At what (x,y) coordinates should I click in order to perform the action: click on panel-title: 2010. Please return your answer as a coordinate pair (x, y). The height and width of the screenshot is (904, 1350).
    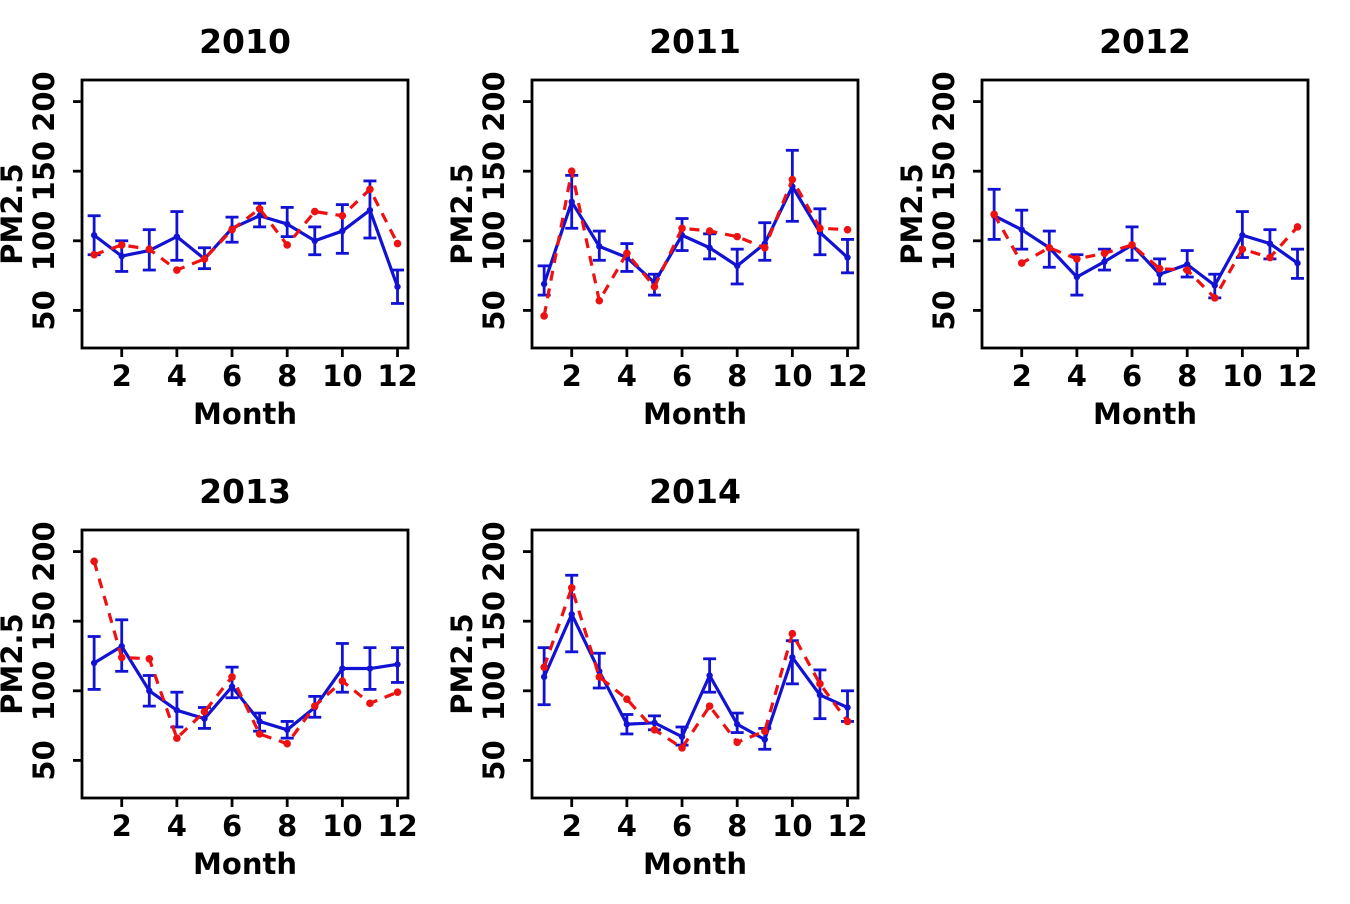
    Looking at the image, I should click on (245, 41).